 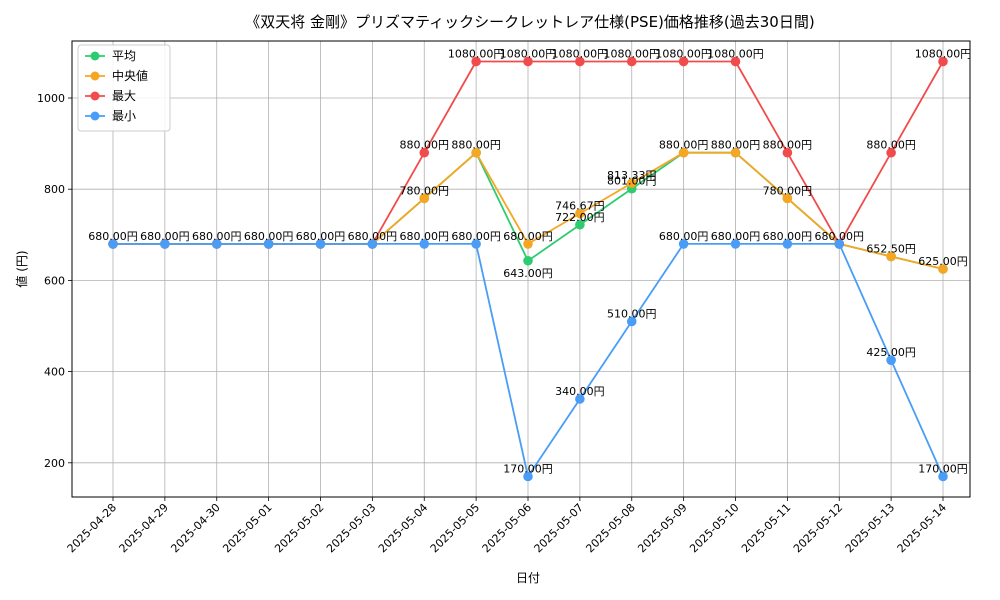 What do you see at coordinates (21, 268) in the screenshot?
I see `y-axis-label: 値 (円)` at bounding box center [21, 268].